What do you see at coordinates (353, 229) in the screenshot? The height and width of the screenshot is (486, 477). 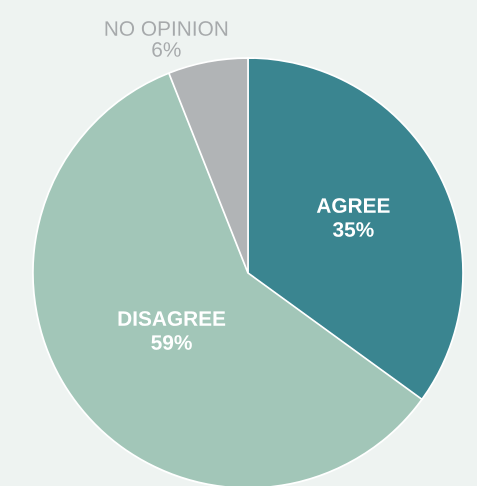 I see `data-label: 35%` at bounding box center [353, 229].